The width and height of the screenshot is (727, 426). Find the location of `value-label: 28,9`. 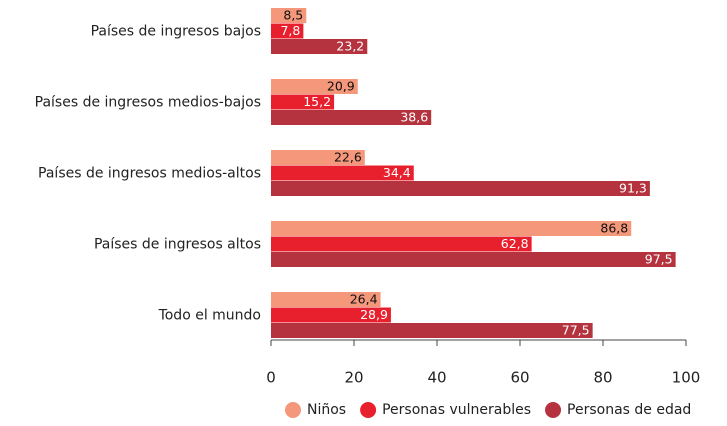

value-label: 28,9 is located at coordinates (374, 314).